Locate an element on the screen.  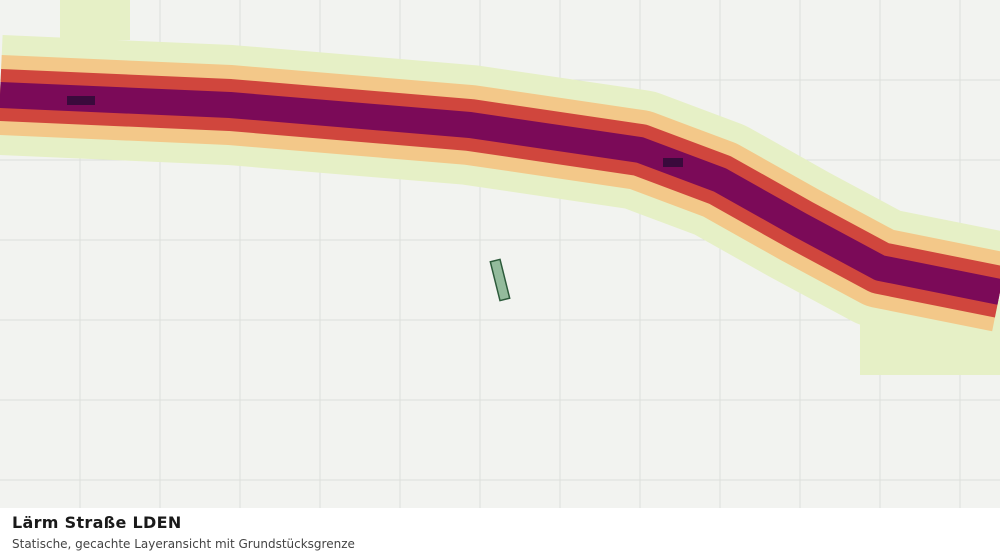
layer-title: Lärm Straße LDEN is located at coordinates (97, 522).